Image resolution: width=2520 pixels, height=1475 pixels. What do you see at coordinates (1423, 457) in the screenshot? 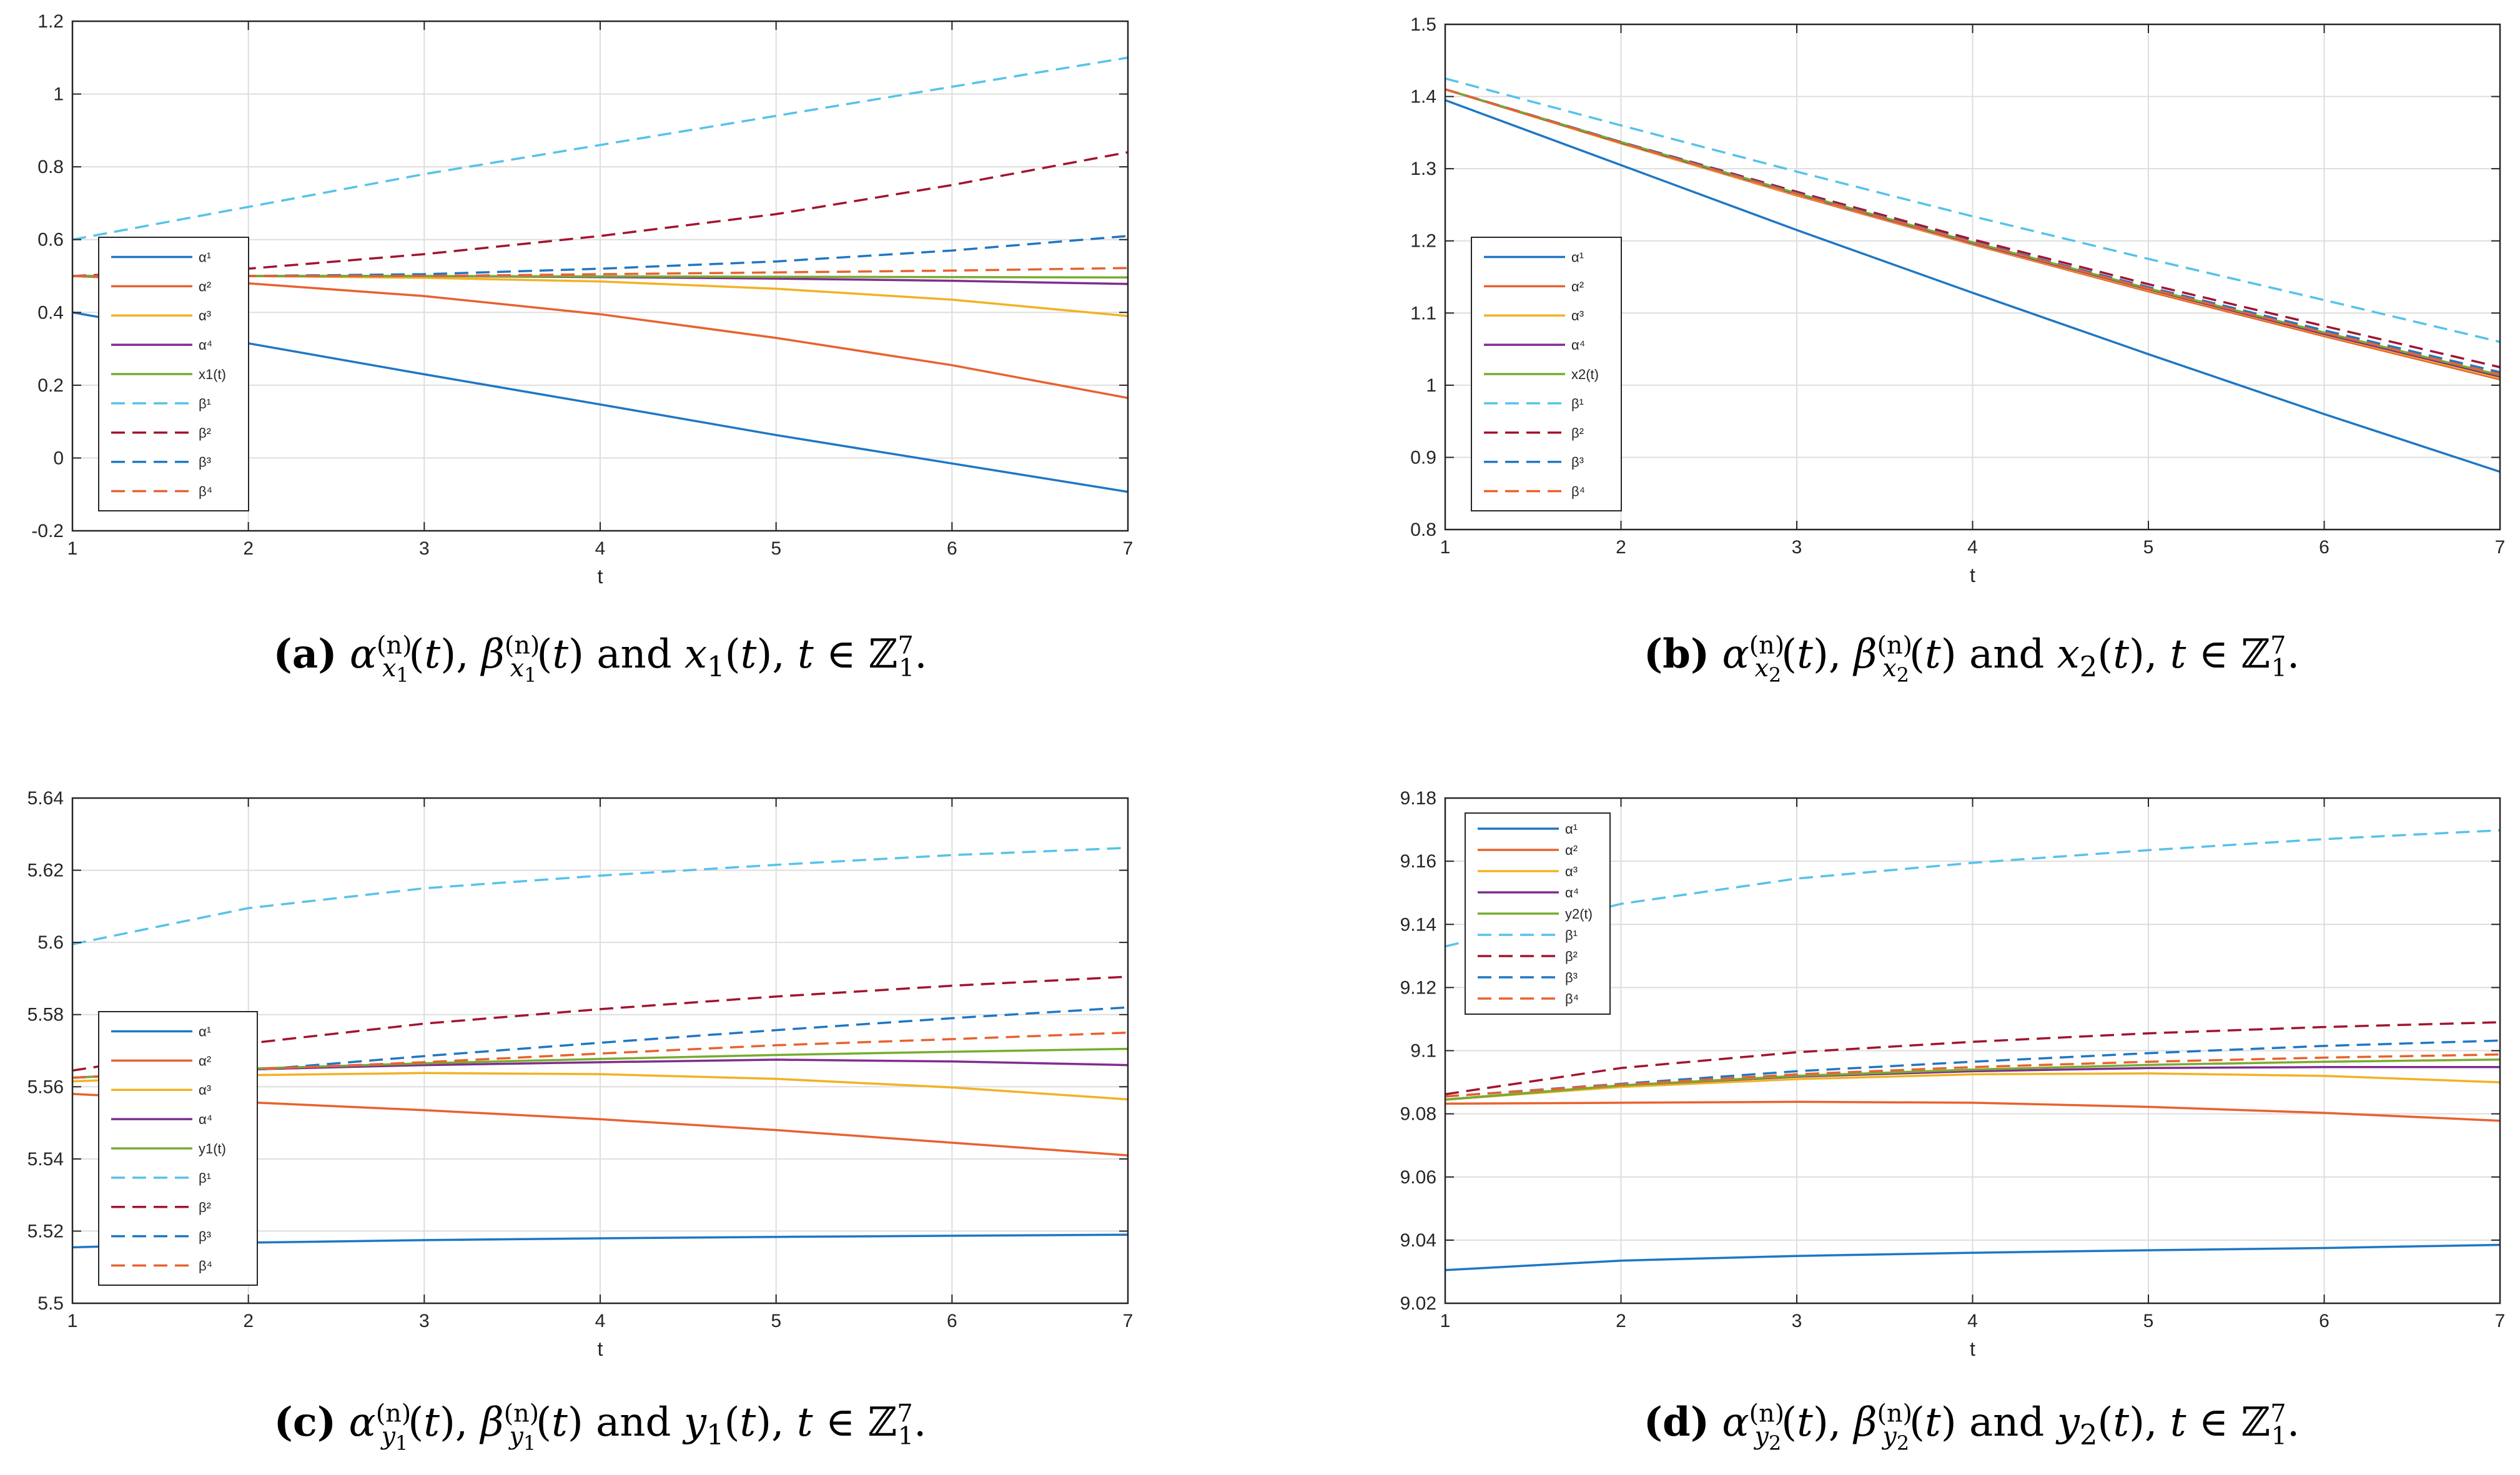
I see `y-tick-label: 0.9` at bounding box center [1423, 457].